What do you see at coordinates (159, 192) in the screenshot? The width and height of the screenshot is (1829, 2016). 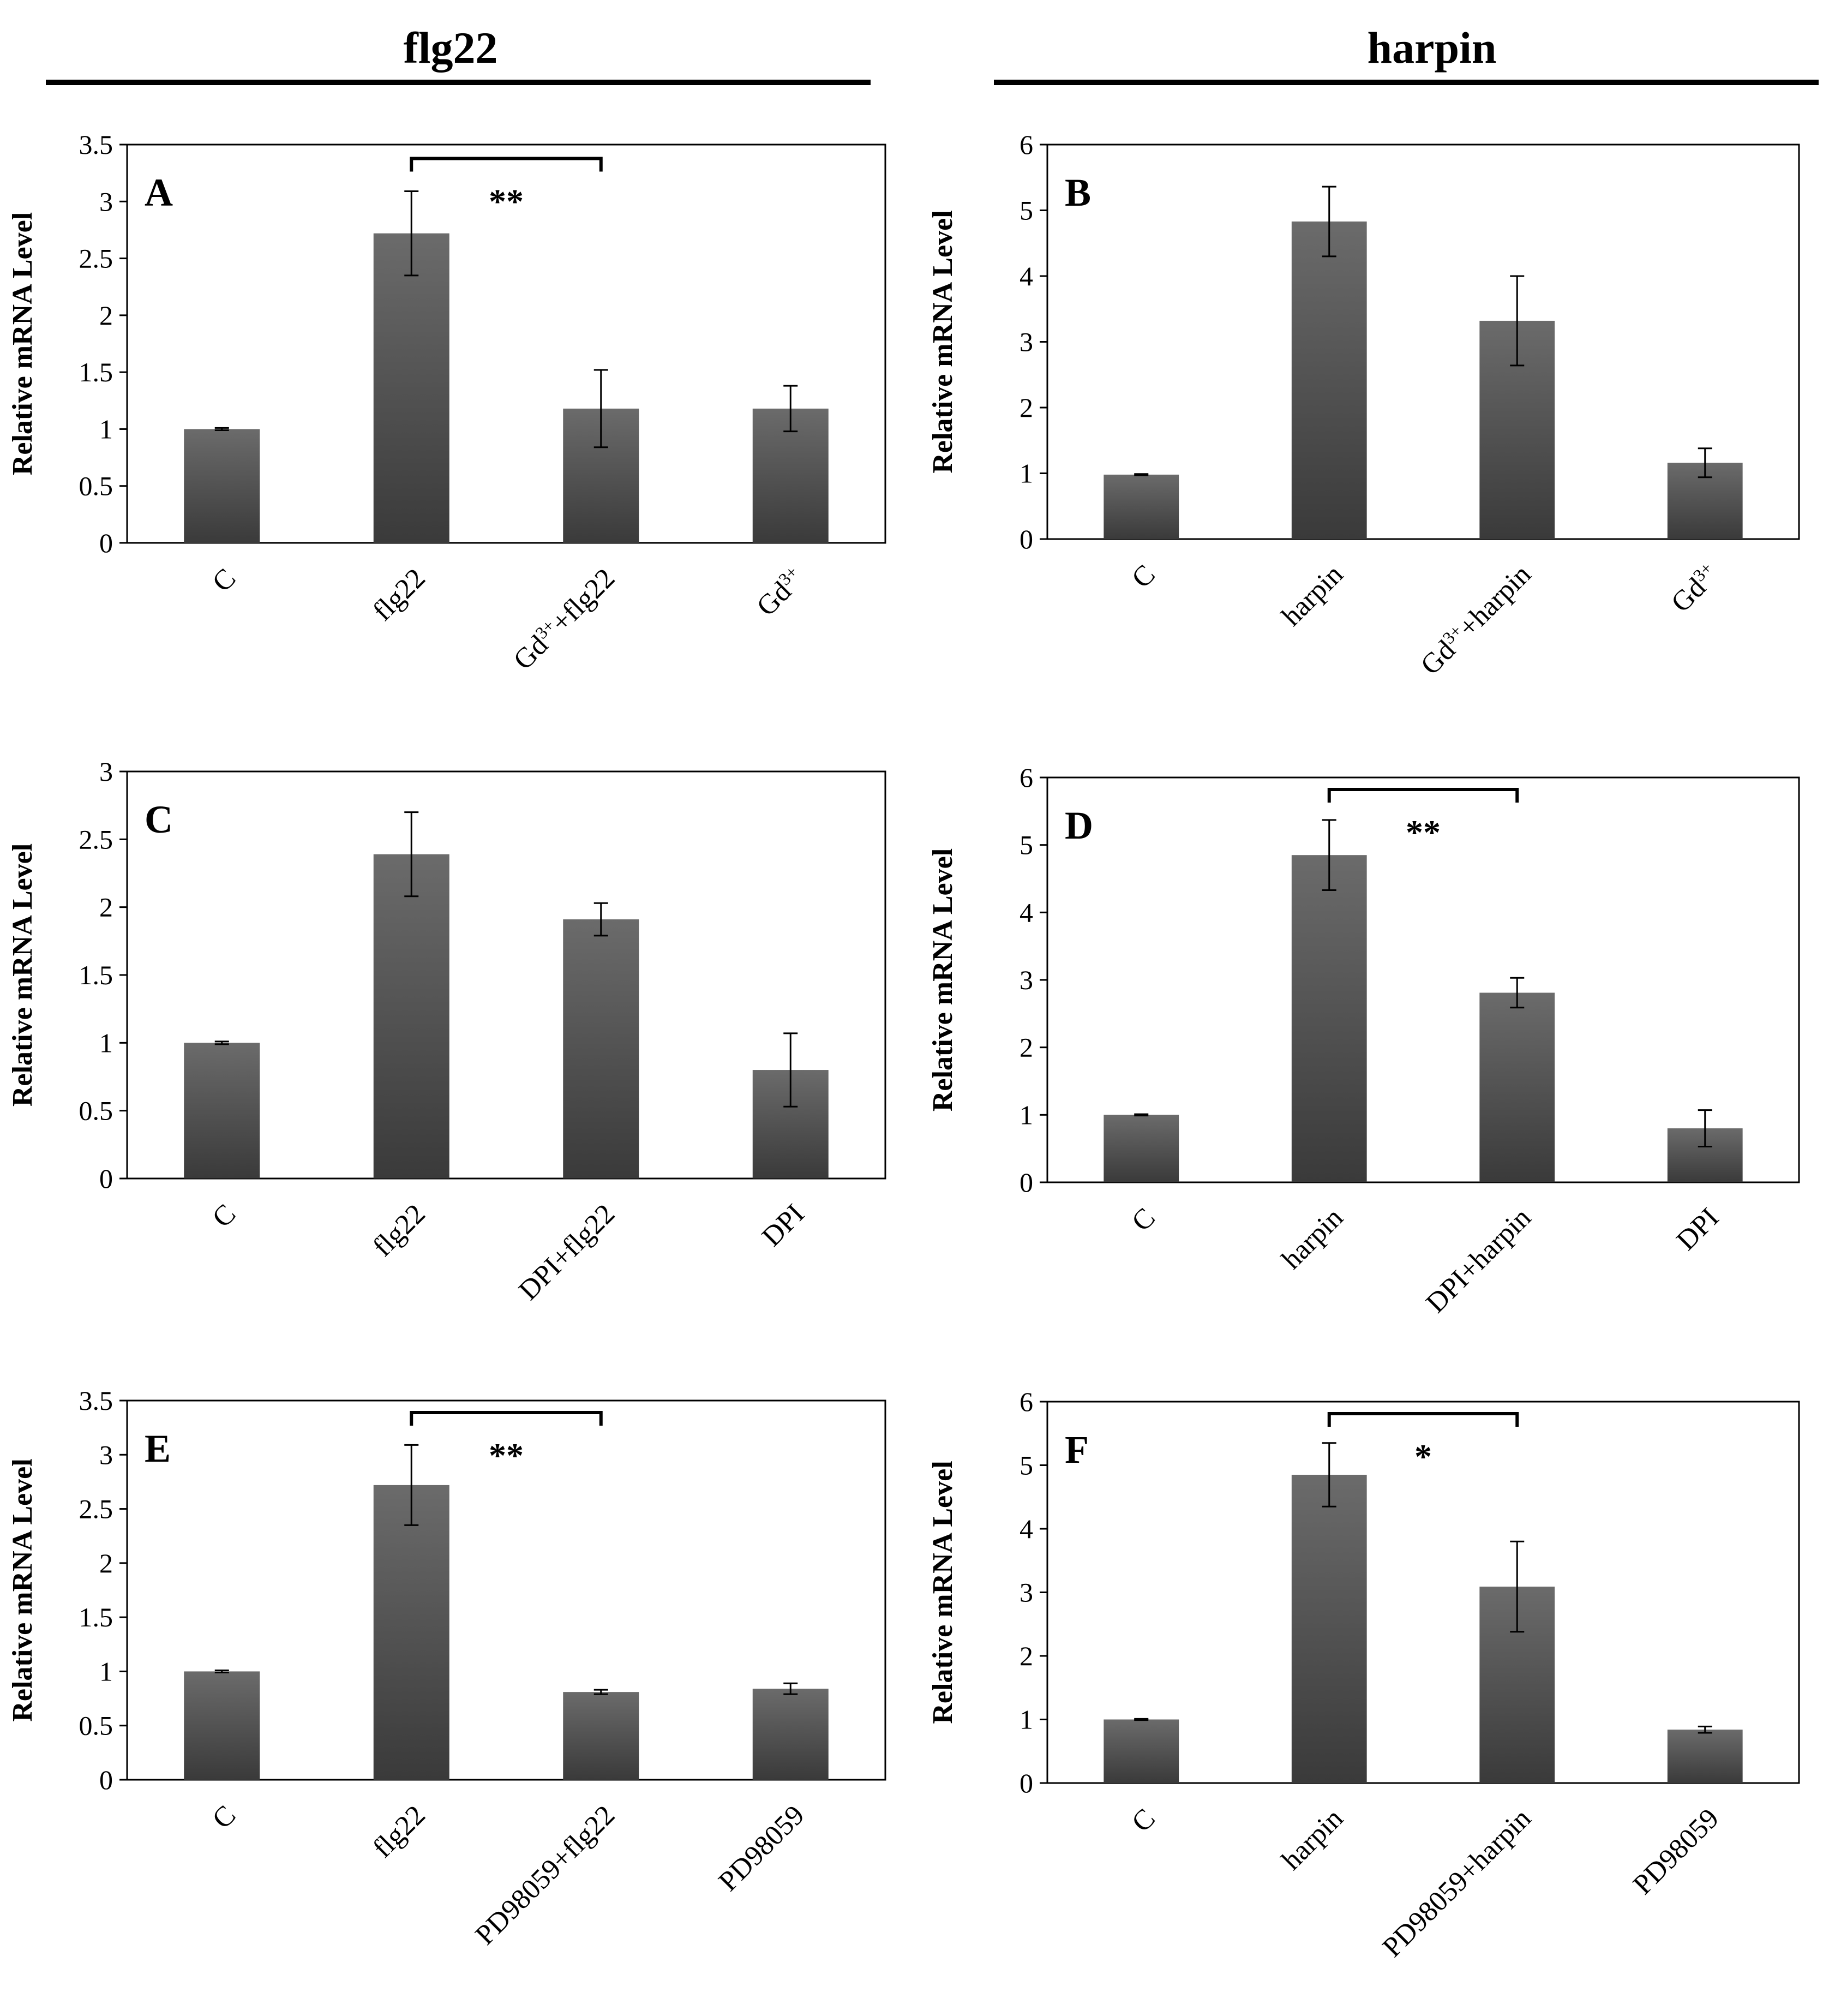 I see `panel-letter: A` at bounding box center [159, 192].